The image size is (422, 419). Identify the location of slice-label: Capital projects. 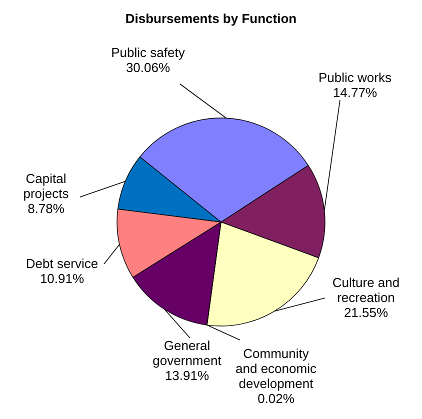
(46, 186).